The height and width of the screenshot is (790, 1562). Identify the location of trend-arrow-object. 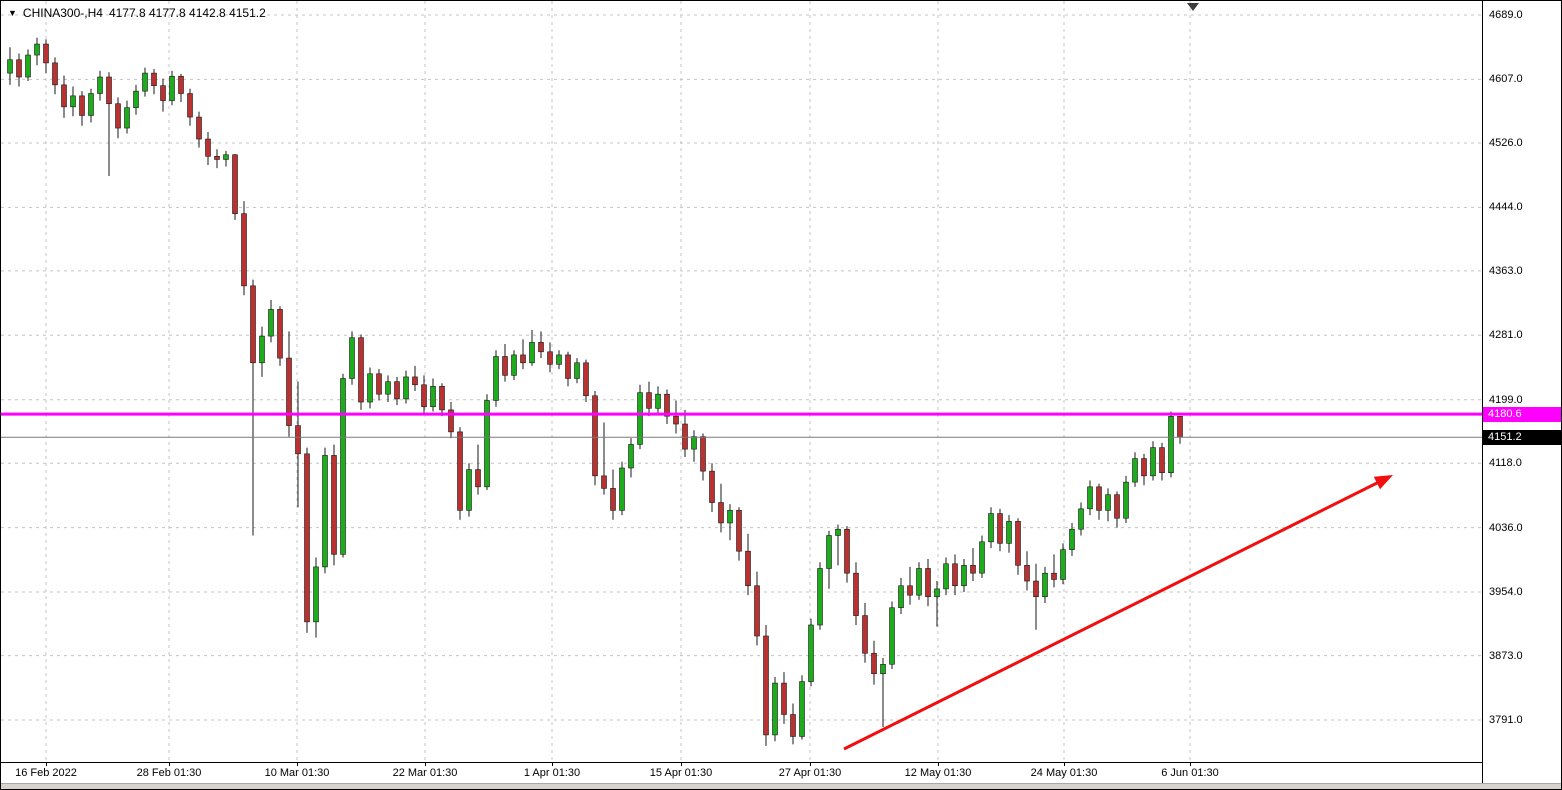
(1118, 613).